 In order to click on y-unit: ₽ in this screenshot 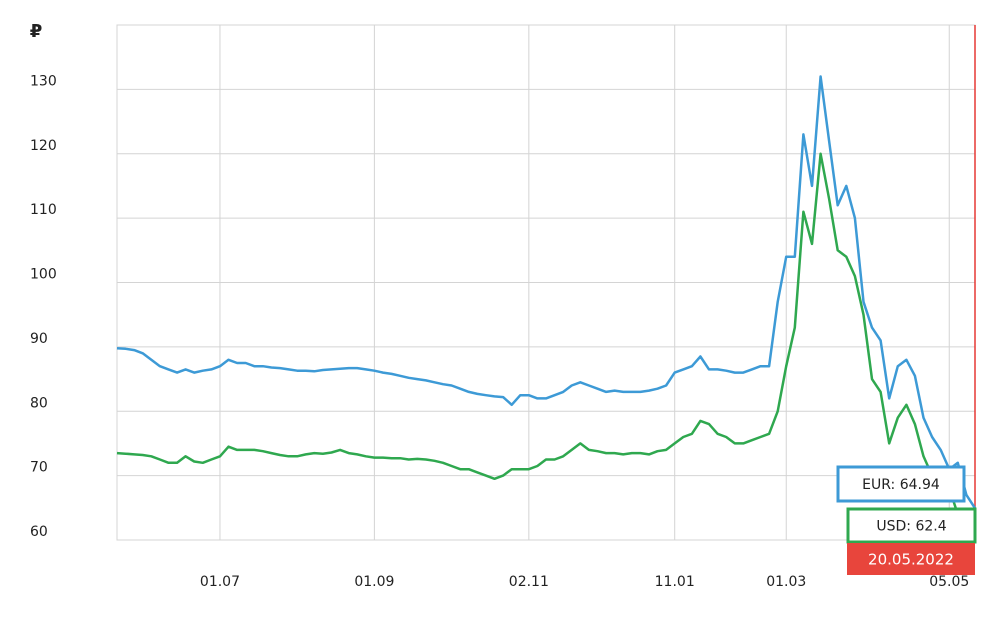, I will do `click(36, 31)`.